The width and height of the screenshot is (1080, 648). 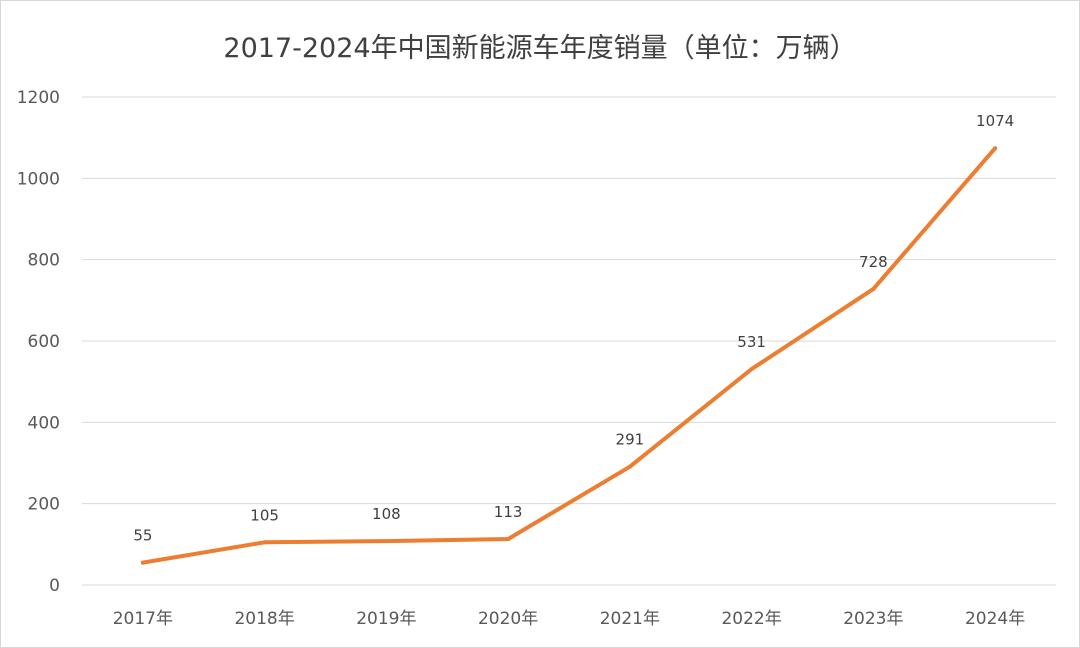 What do you see at coordinates (38, 98) in the screenshot?
I see `y-tick-label: 1200` at bounding box center [38, 98].